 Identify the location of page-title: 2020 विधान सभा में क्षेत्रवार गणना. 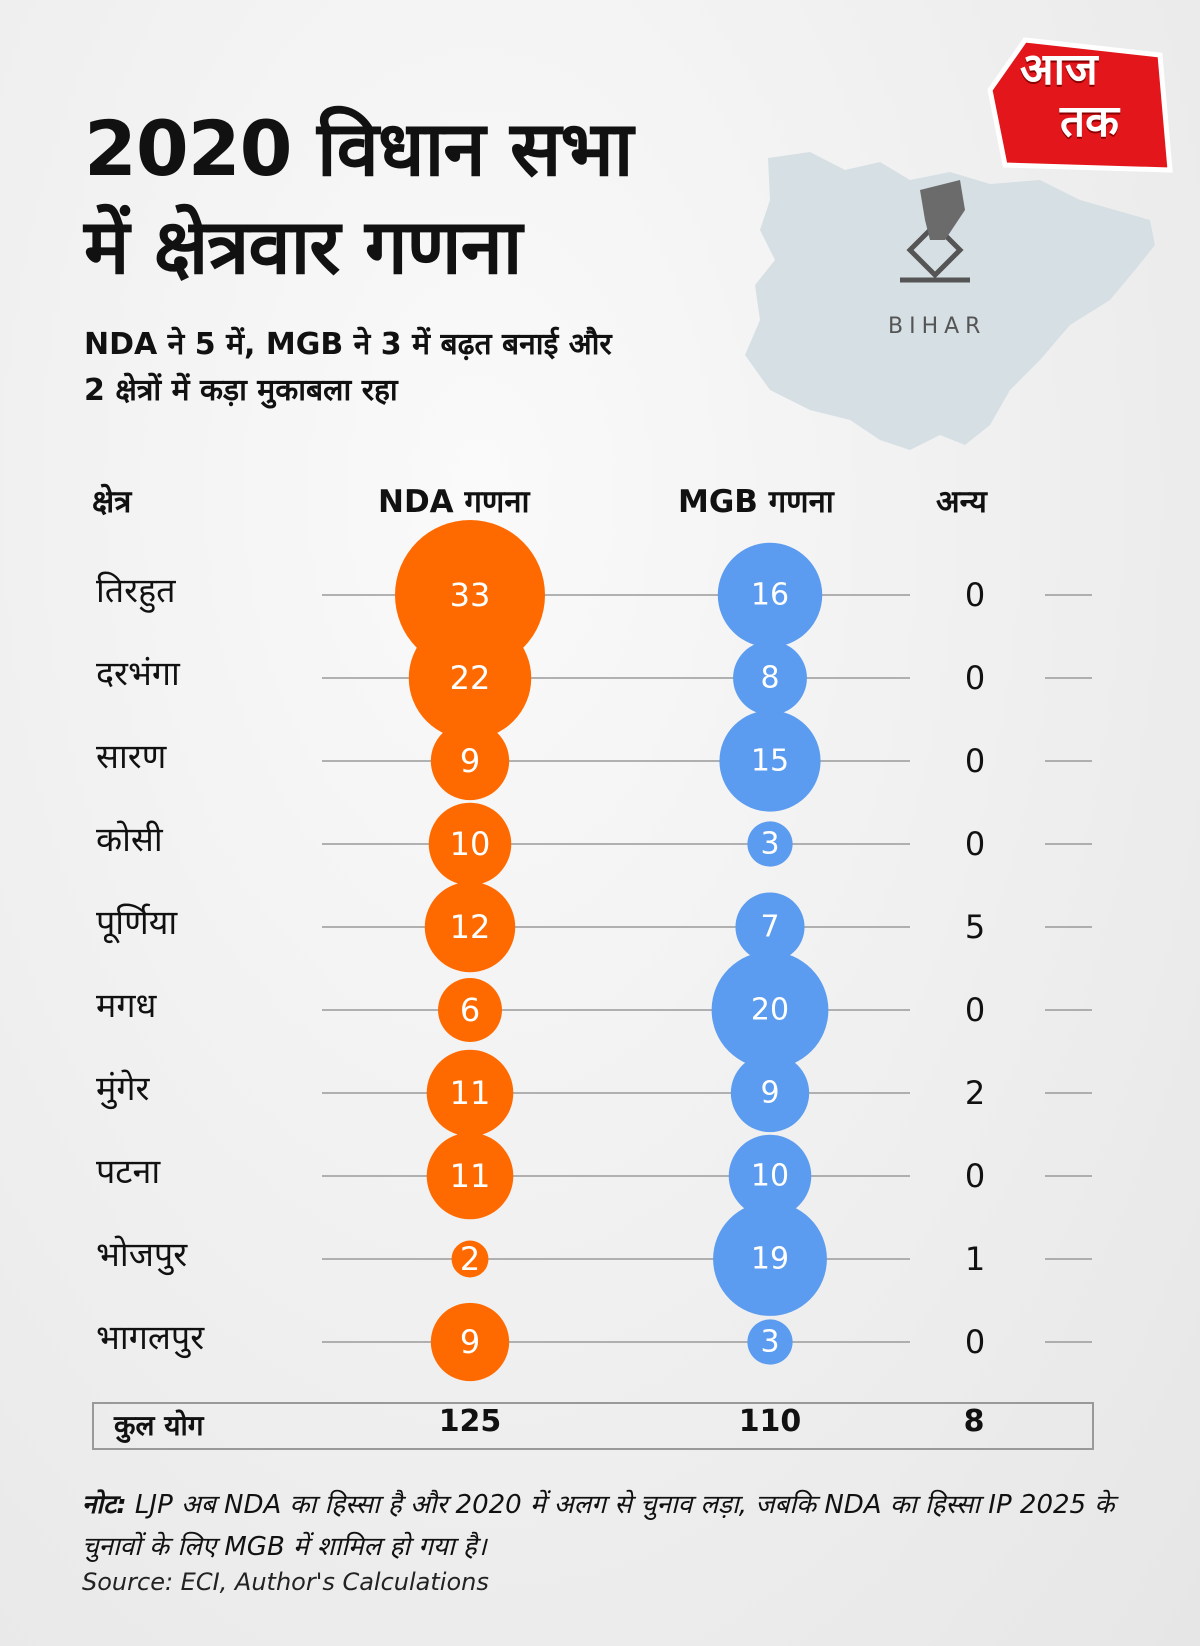
(414, 198).